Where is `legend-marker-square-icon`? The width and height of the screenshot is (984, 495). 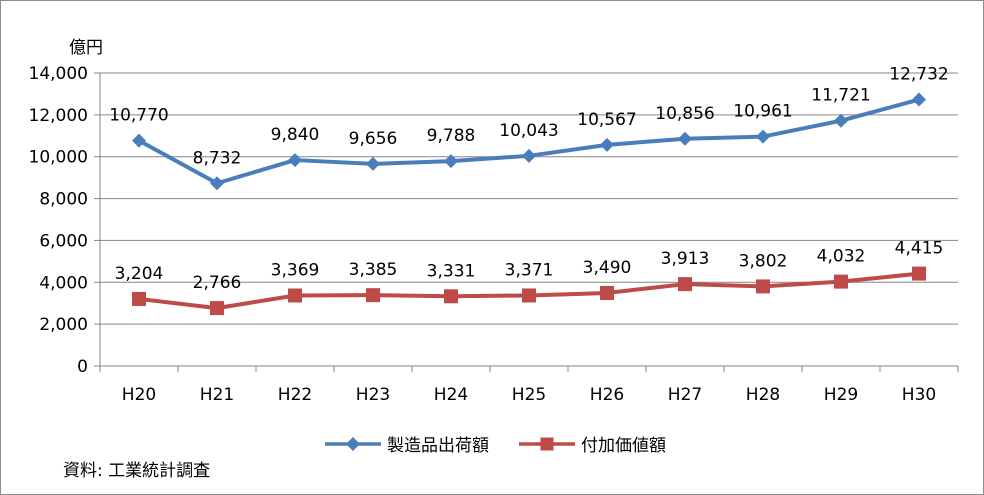
legend-marker-square-icon is located at coordinates (547, 443).